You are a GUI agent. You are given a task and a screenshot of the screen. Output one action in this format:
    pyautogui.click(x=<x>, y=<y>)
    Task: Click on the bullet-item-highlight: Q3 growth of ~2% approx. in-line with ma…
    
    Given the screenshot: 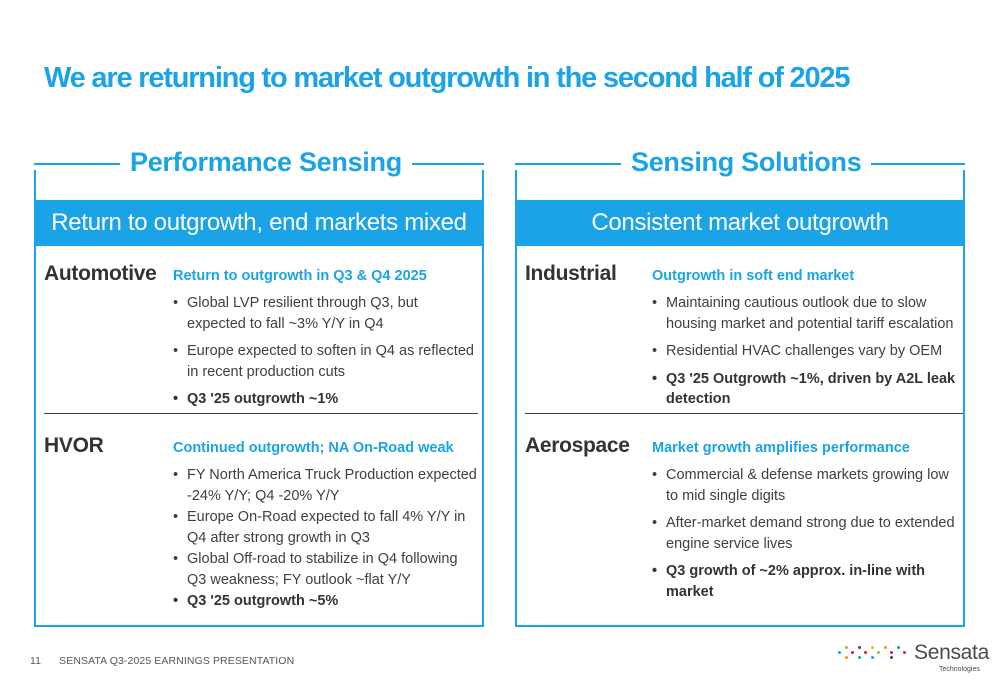 What is the action you would take?
    pyautogui.click(x=807, y=581)
    